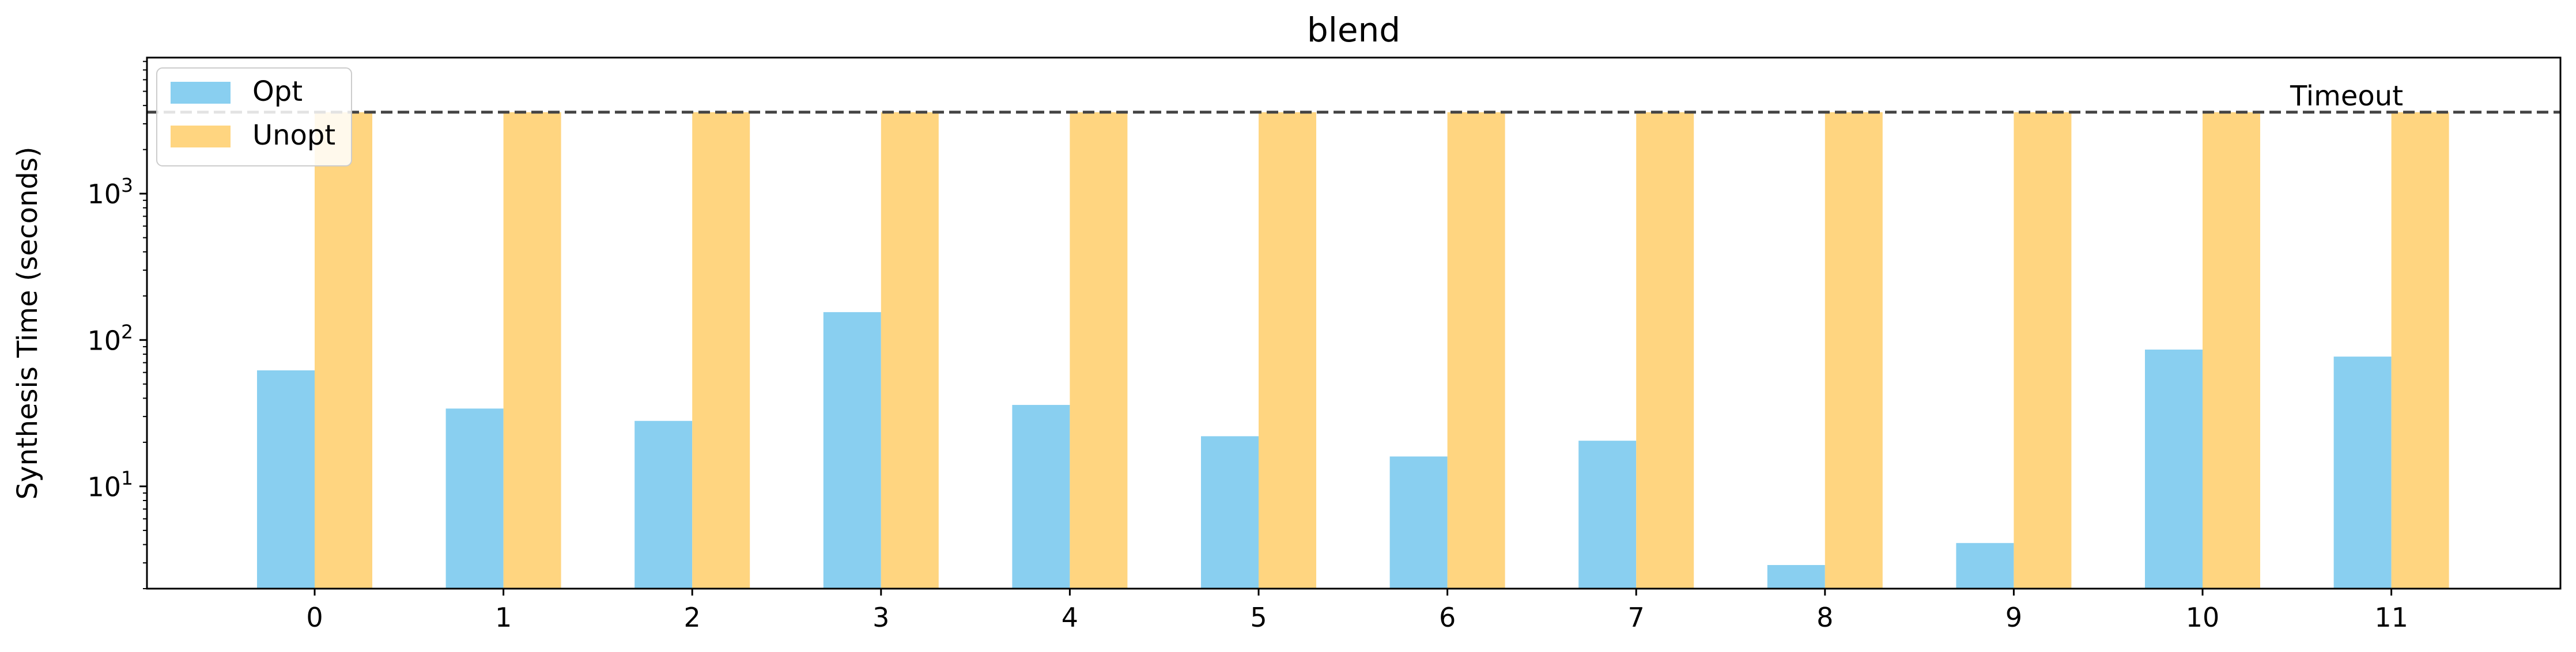 The height and width of the screenshot is (652, 2576). What do you see at coordinates (1353, 30) in the screenshot?
I see `chart-title: blend` at bounding box center [1353, 30].